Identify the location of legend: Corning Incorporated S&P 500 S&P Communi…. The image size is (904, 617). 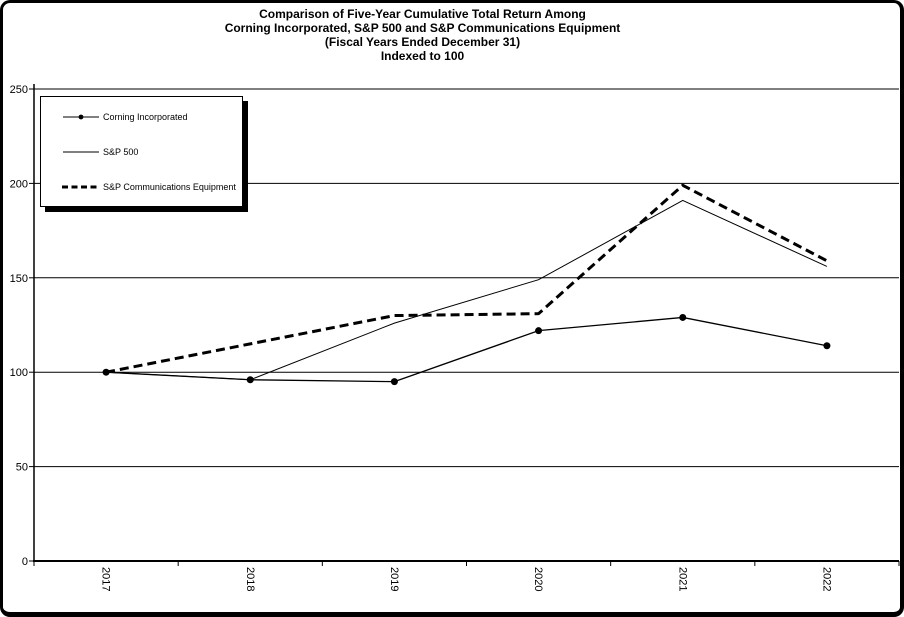
(141, 151).